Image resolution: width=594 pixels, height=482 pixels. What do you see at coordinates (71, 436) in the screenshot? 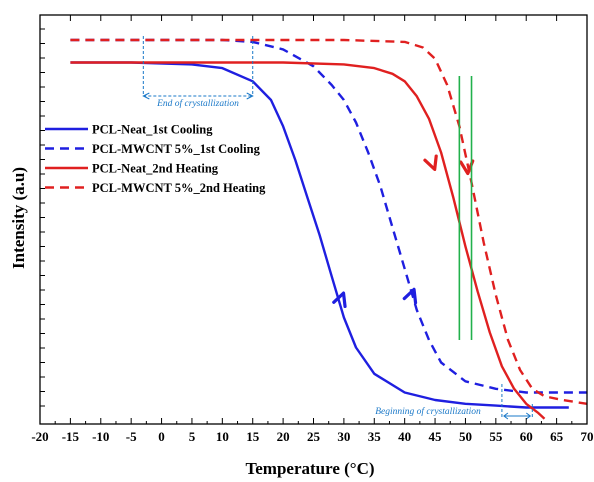
I see `x-tick-label: -15` at bounding box center [71, 436].